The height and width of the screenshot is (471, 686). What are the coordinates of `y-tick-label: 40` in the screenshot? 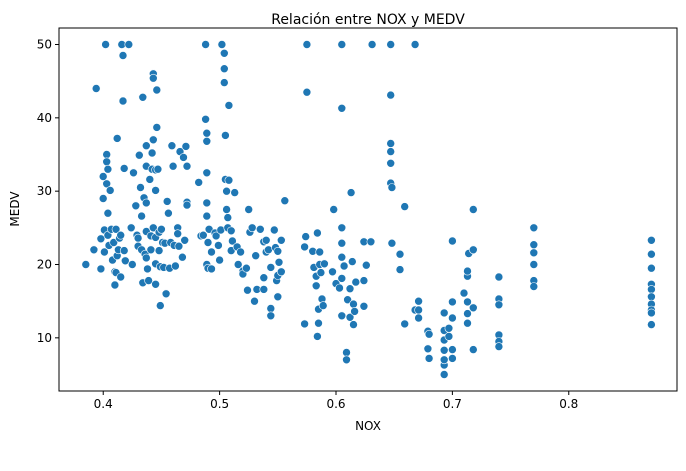 It's located at (44, 118).